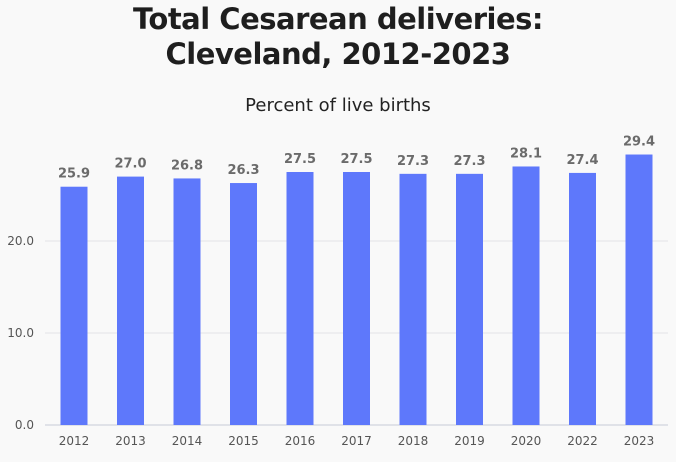 This screenshot has width=676, height=462. What do you see at coordinates (20, 333) in the screenshot?
I see `y-tick-label: 10.0` at bounding box center [20, 333].